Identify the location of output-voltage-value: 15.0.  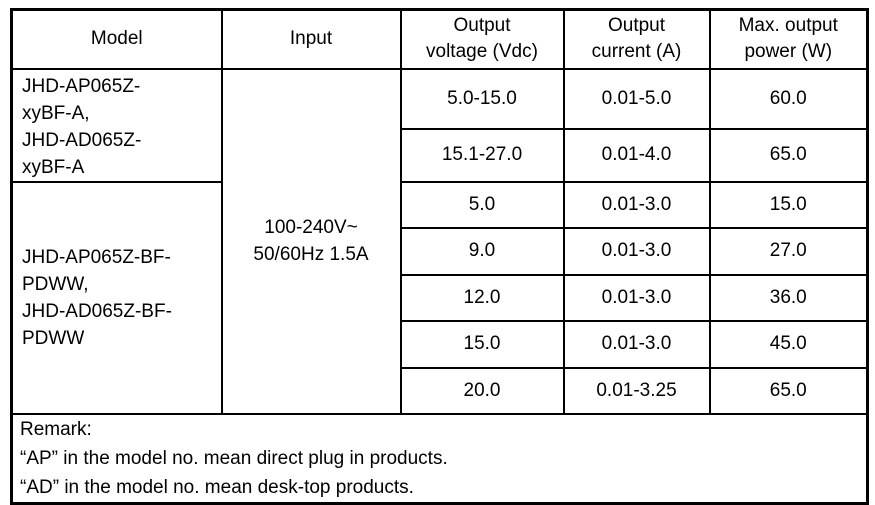
(482, 344).